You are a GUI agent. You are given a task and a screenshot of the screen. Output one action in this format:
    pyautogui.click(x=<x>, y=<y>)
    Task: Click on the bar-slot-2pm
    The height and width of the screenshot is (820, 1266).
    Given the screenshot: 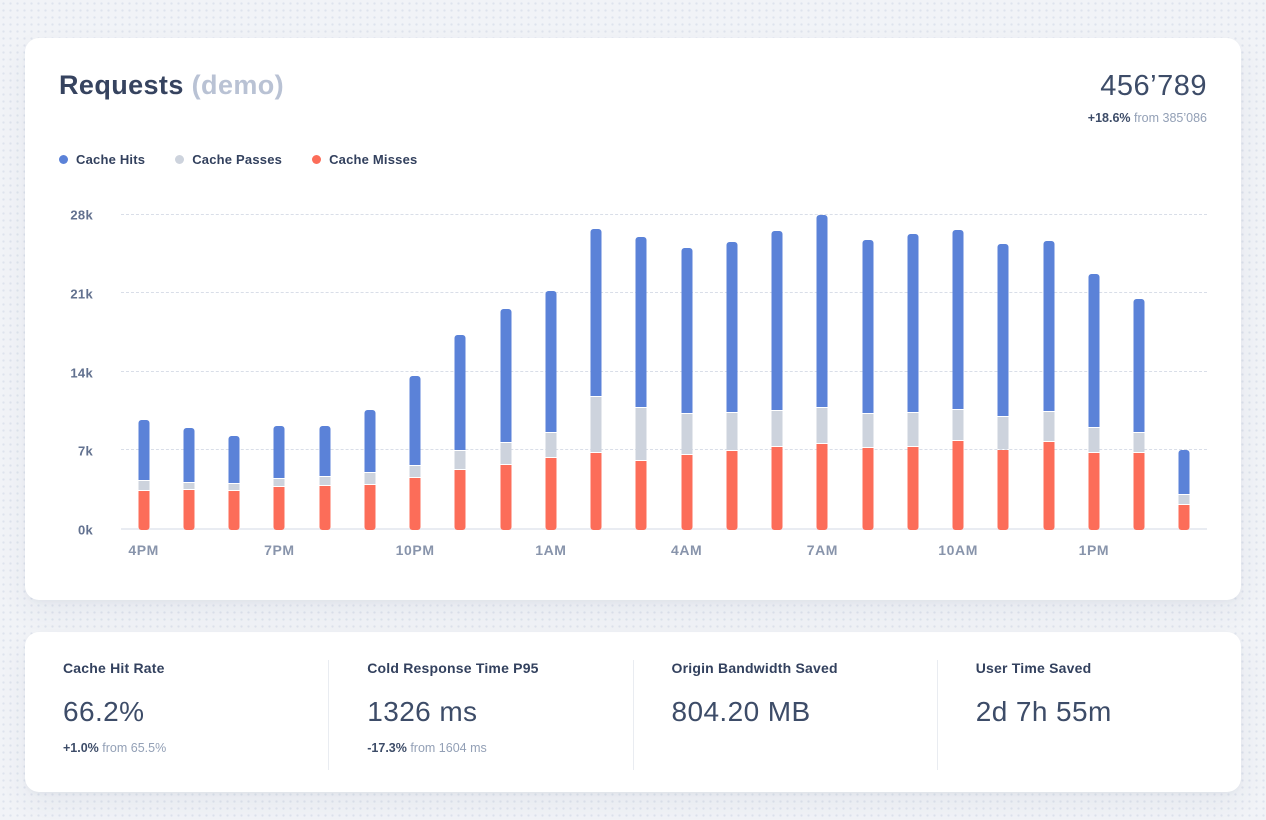 What is the action you would take?
    pyautogui.click(x=1139, y=372)
    